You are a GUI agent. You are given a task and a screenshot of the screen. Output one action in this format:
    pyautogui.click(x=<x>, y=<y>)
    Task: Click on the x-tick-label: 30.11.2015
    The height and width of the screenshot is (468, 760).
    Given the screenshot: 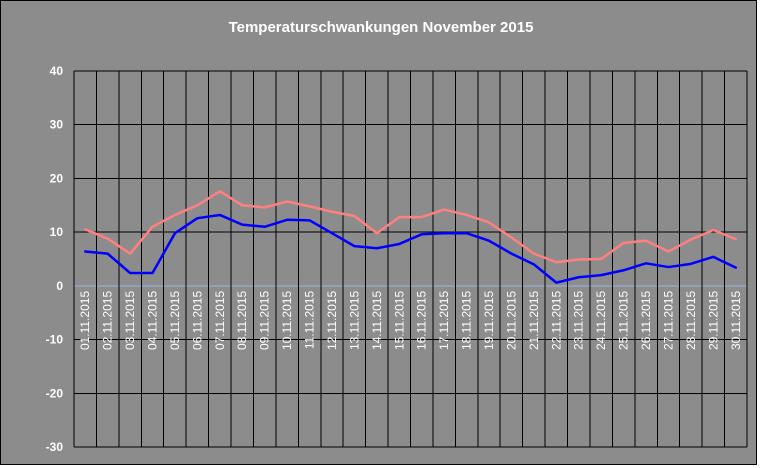 What is the action you would take?
    pyautogui.click(x=736, y=320)
    